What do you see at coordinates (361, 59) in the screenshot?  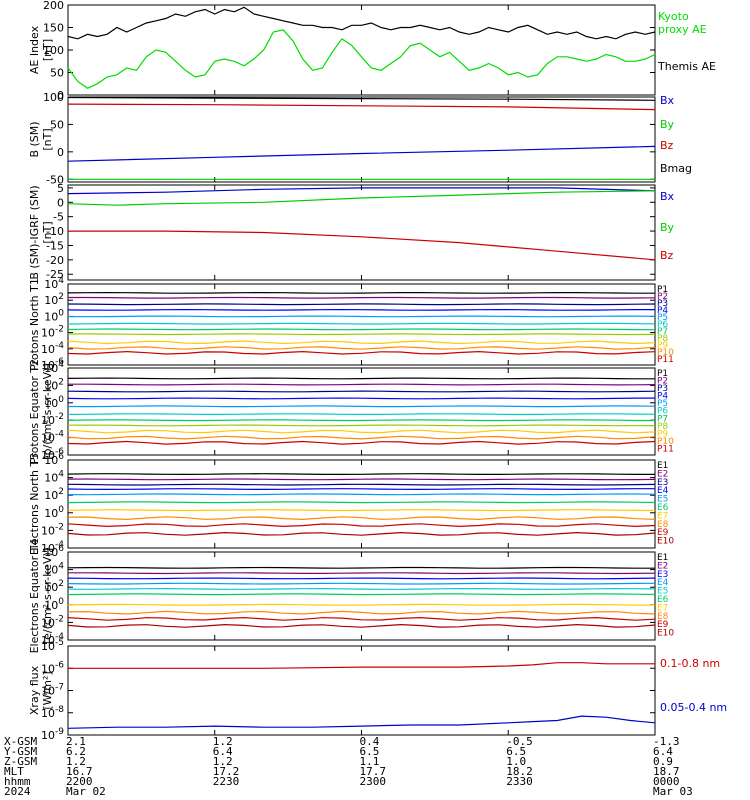 I see `series-ae-kyoto-proxy-ae` at bounding box center [361, 59].